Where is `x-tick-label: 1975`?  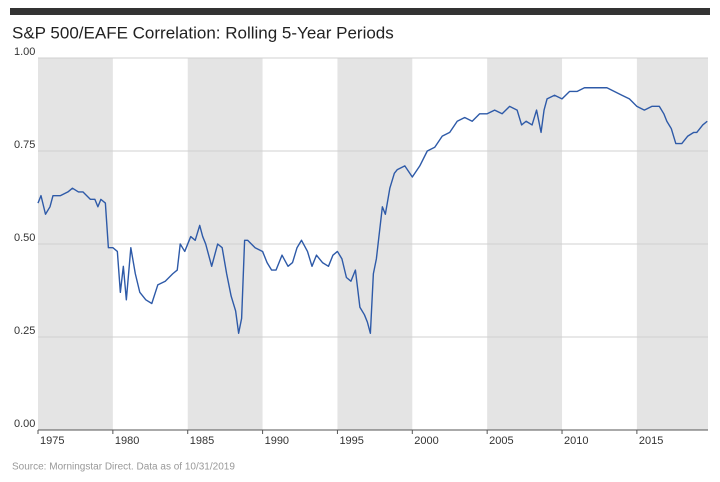 x-tick-label: 1975 is located at coordinates (52, 441).